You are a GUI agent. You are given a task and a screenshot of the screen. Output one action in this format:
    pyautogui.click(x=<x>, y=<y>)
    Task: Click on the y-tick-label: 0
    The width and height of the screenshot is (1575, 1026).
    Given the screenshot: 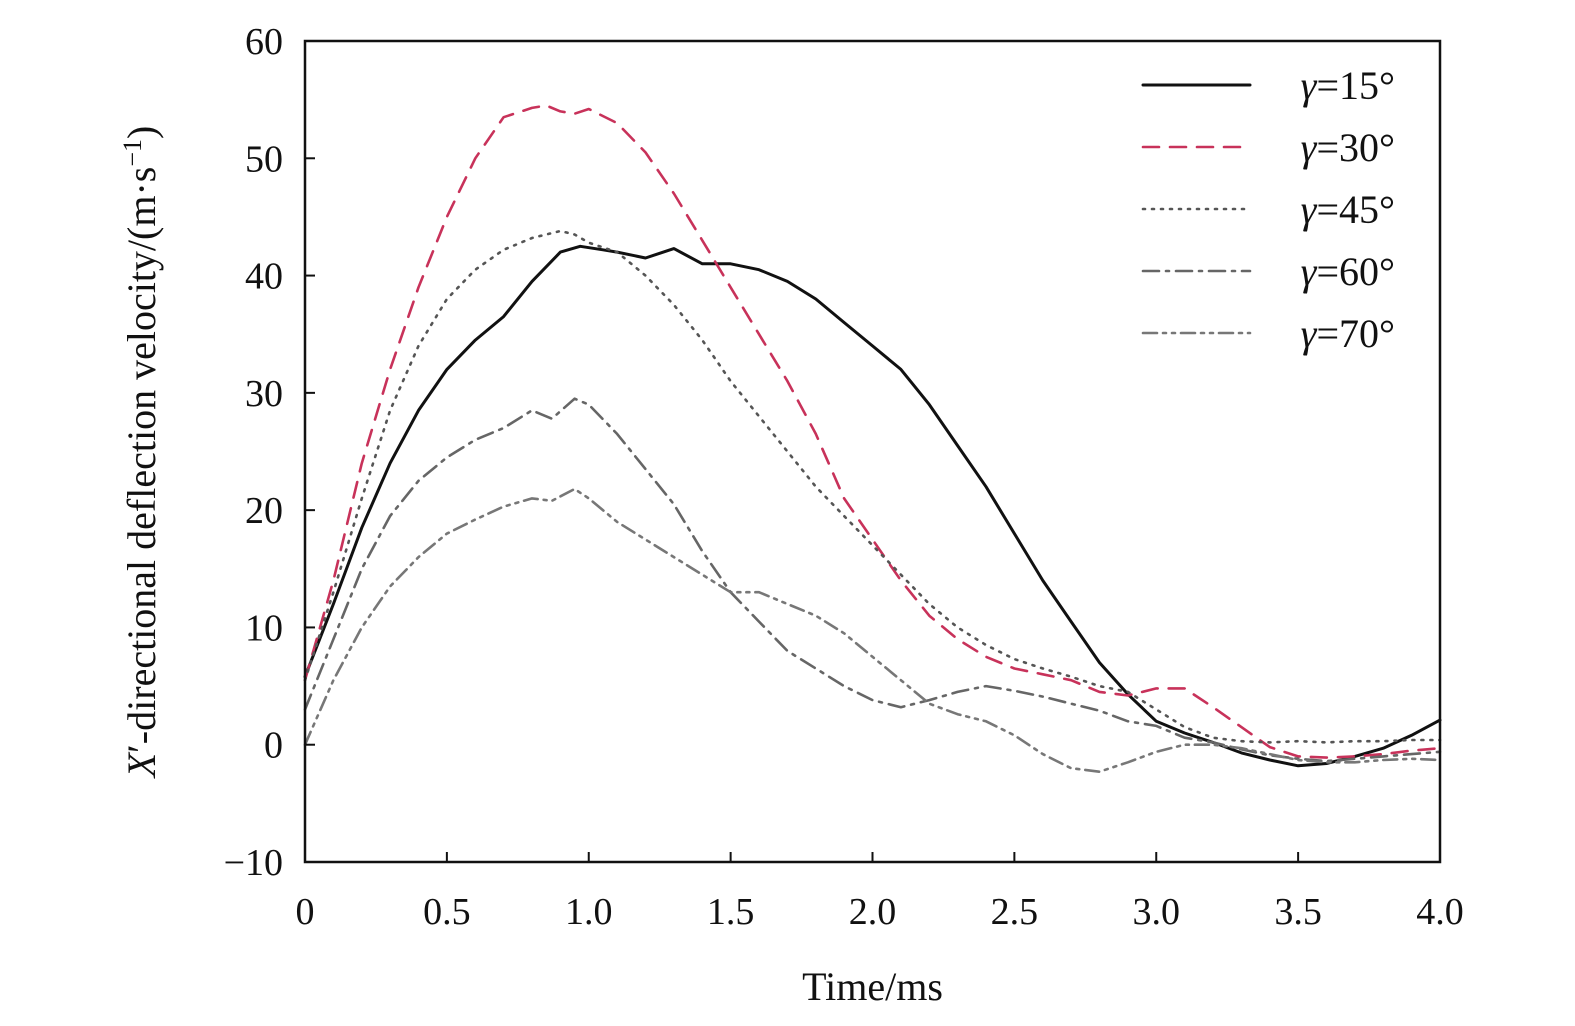 What is the action you would take?
    pyautogui.click(x=273, y=746)
    